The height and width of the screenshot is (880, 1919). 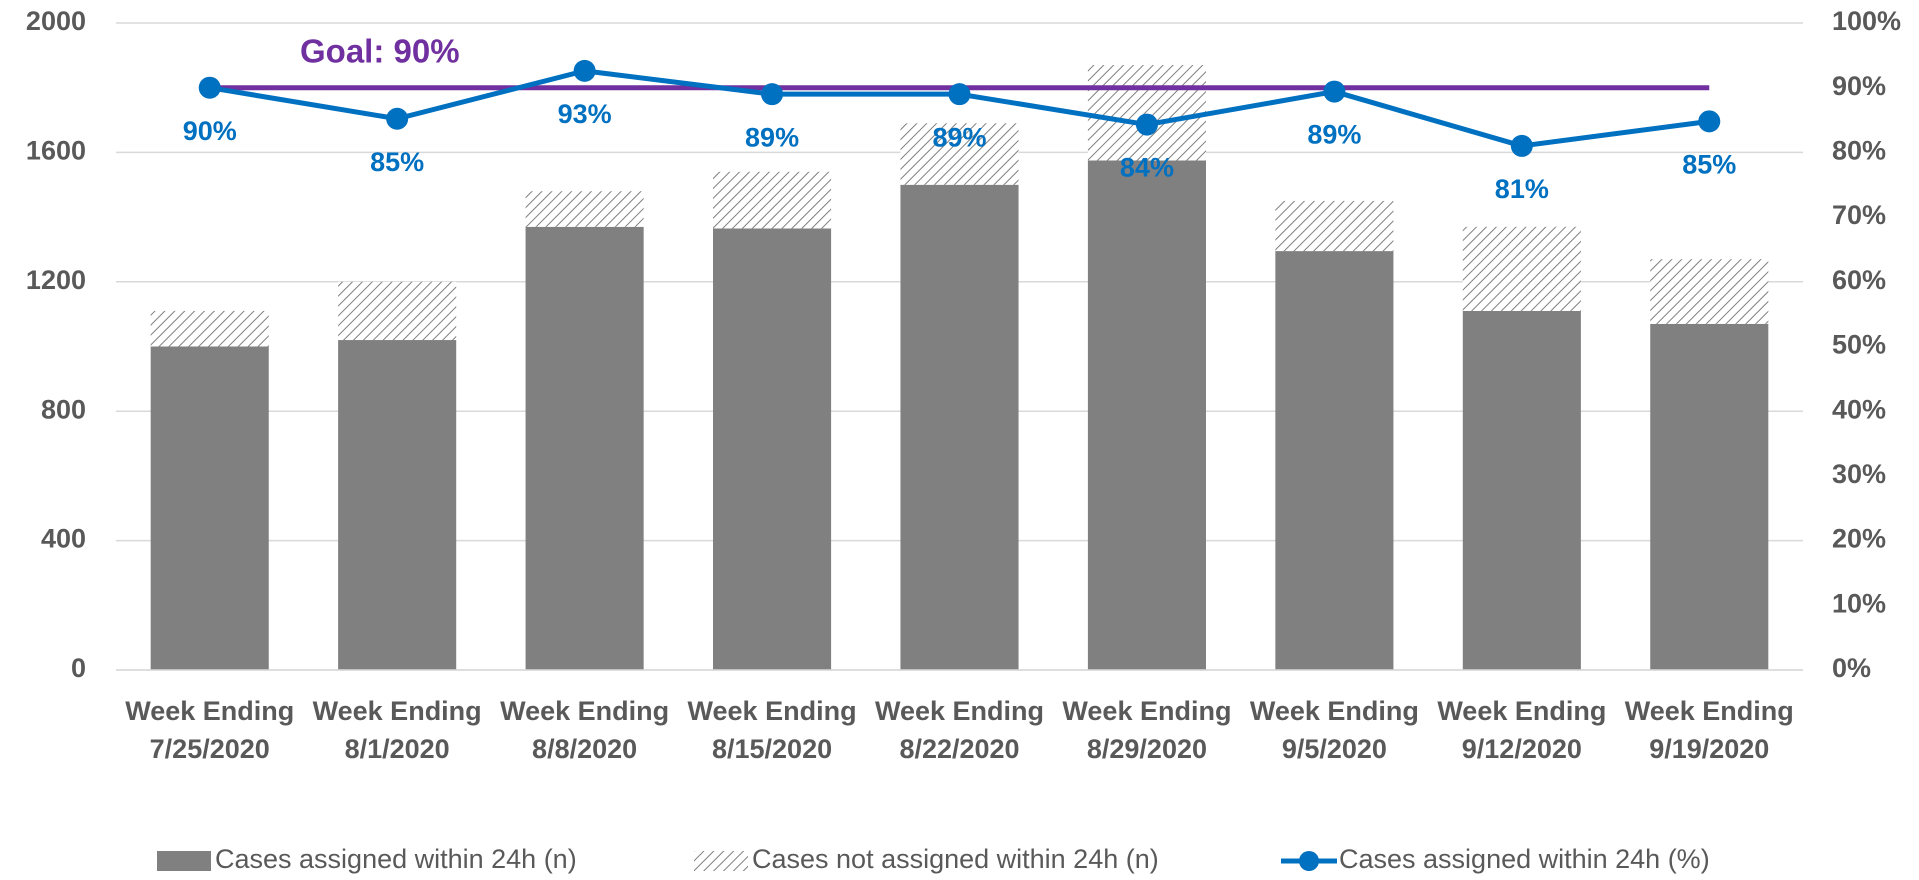 I want to click on x-tick-label: Week Ending 8/29/2020, so click(x=1147, y=730).